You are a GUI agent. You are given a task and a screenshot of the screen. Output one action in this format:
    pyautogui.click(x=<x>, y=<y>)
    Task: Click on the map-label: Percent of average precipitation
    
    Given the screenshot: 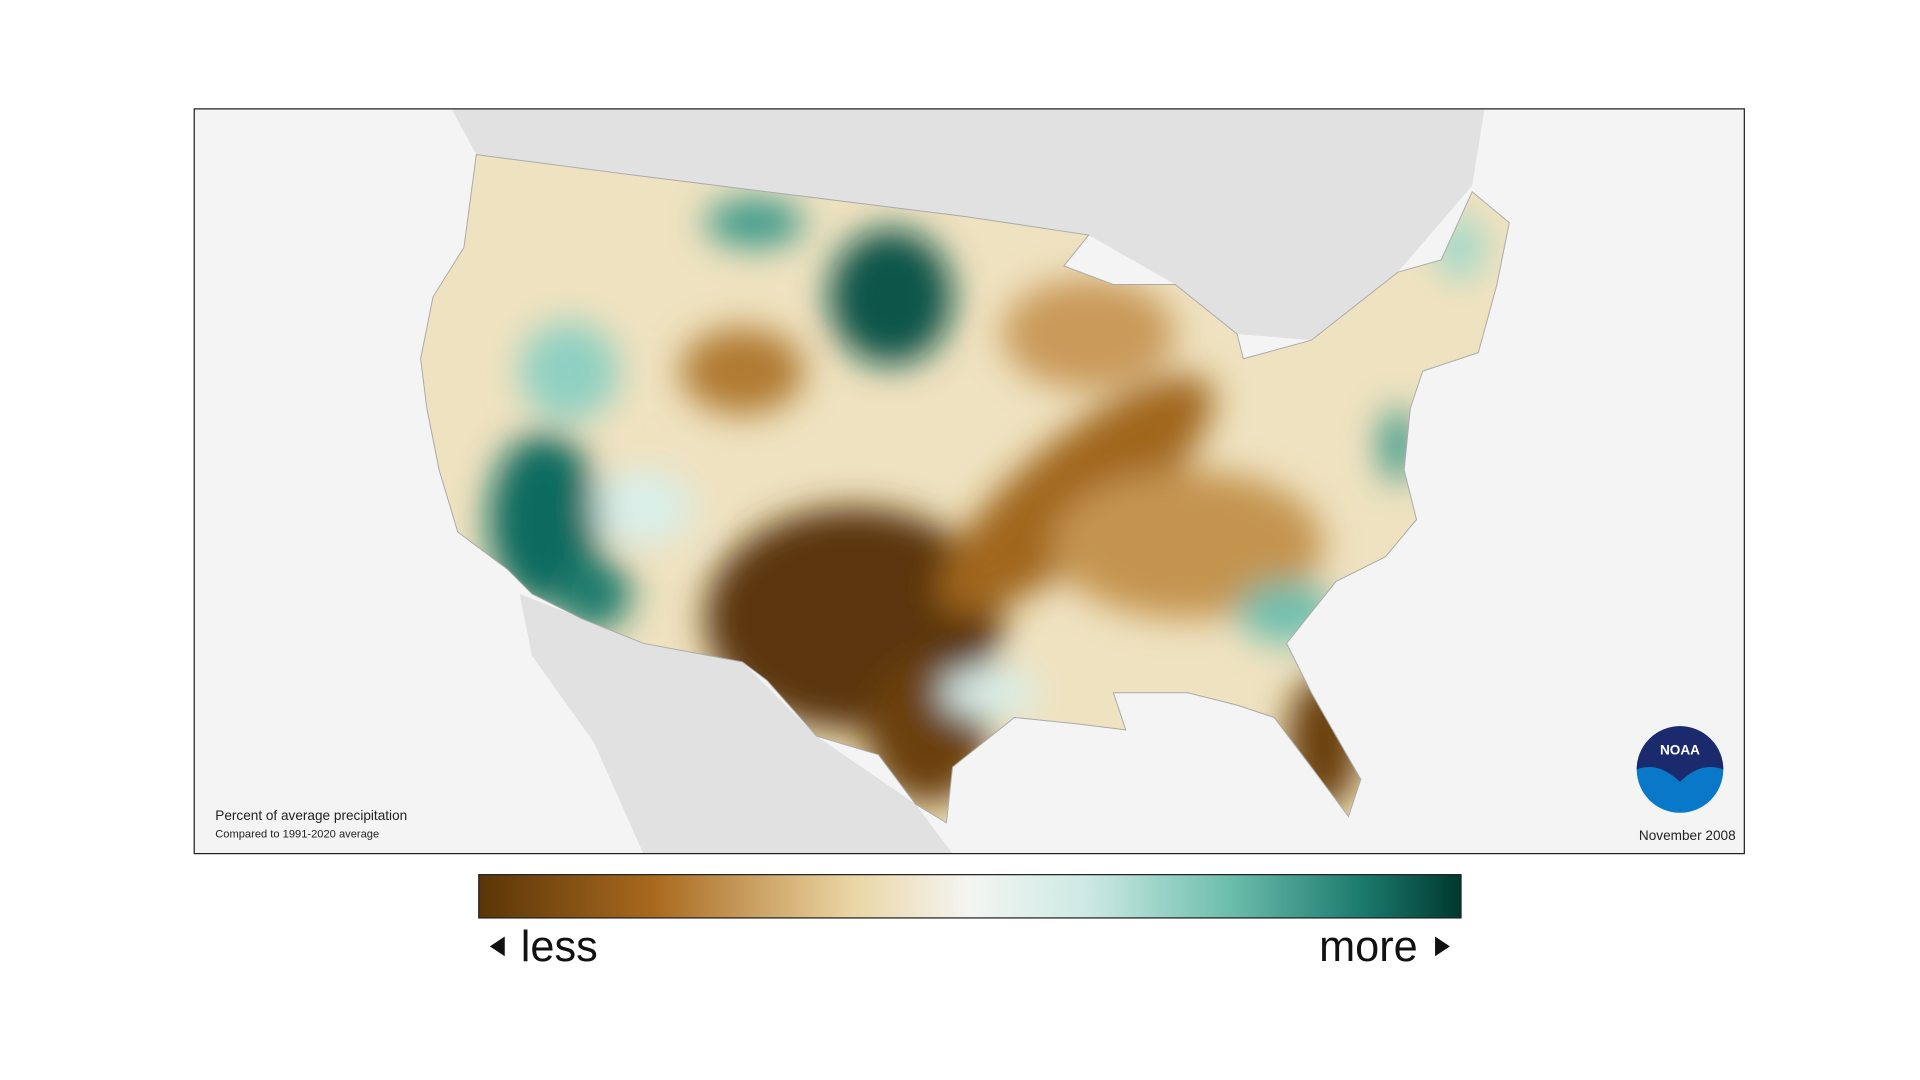 What is the action you would take?
    pyautogui.click(x=311, y=815)
    